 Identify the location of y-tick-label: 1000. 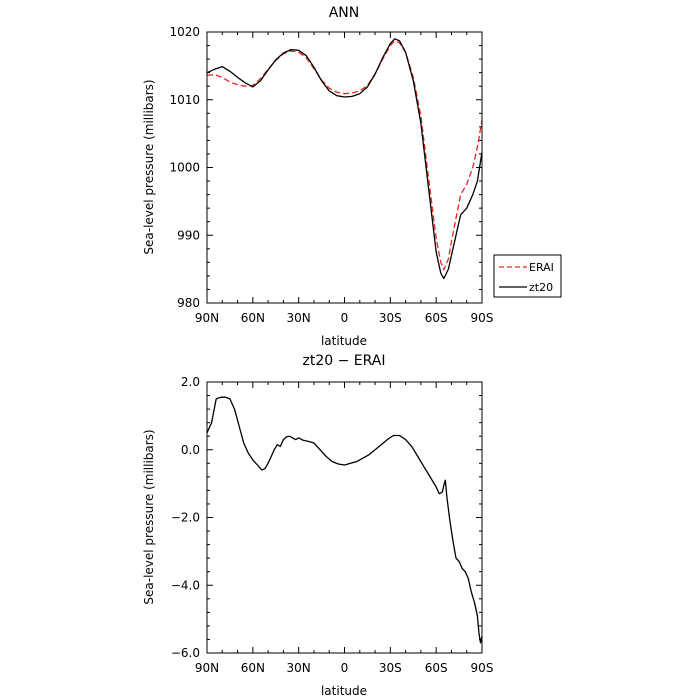
(184, 168).